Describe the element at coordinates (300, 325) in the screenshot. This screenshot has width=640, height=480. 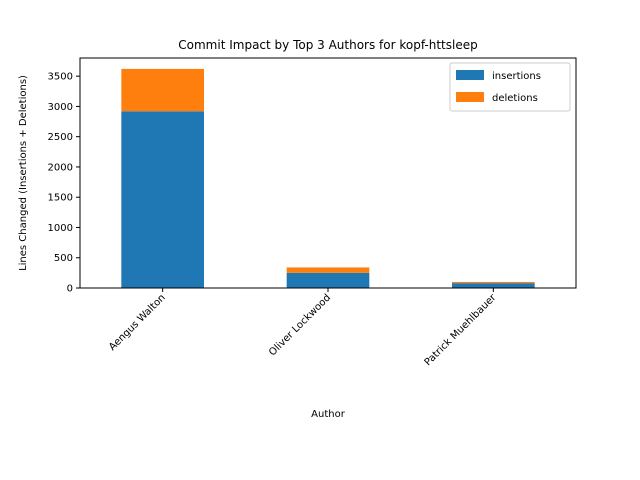
I see `x-tick-label: Oliver Lockwood` at that location.